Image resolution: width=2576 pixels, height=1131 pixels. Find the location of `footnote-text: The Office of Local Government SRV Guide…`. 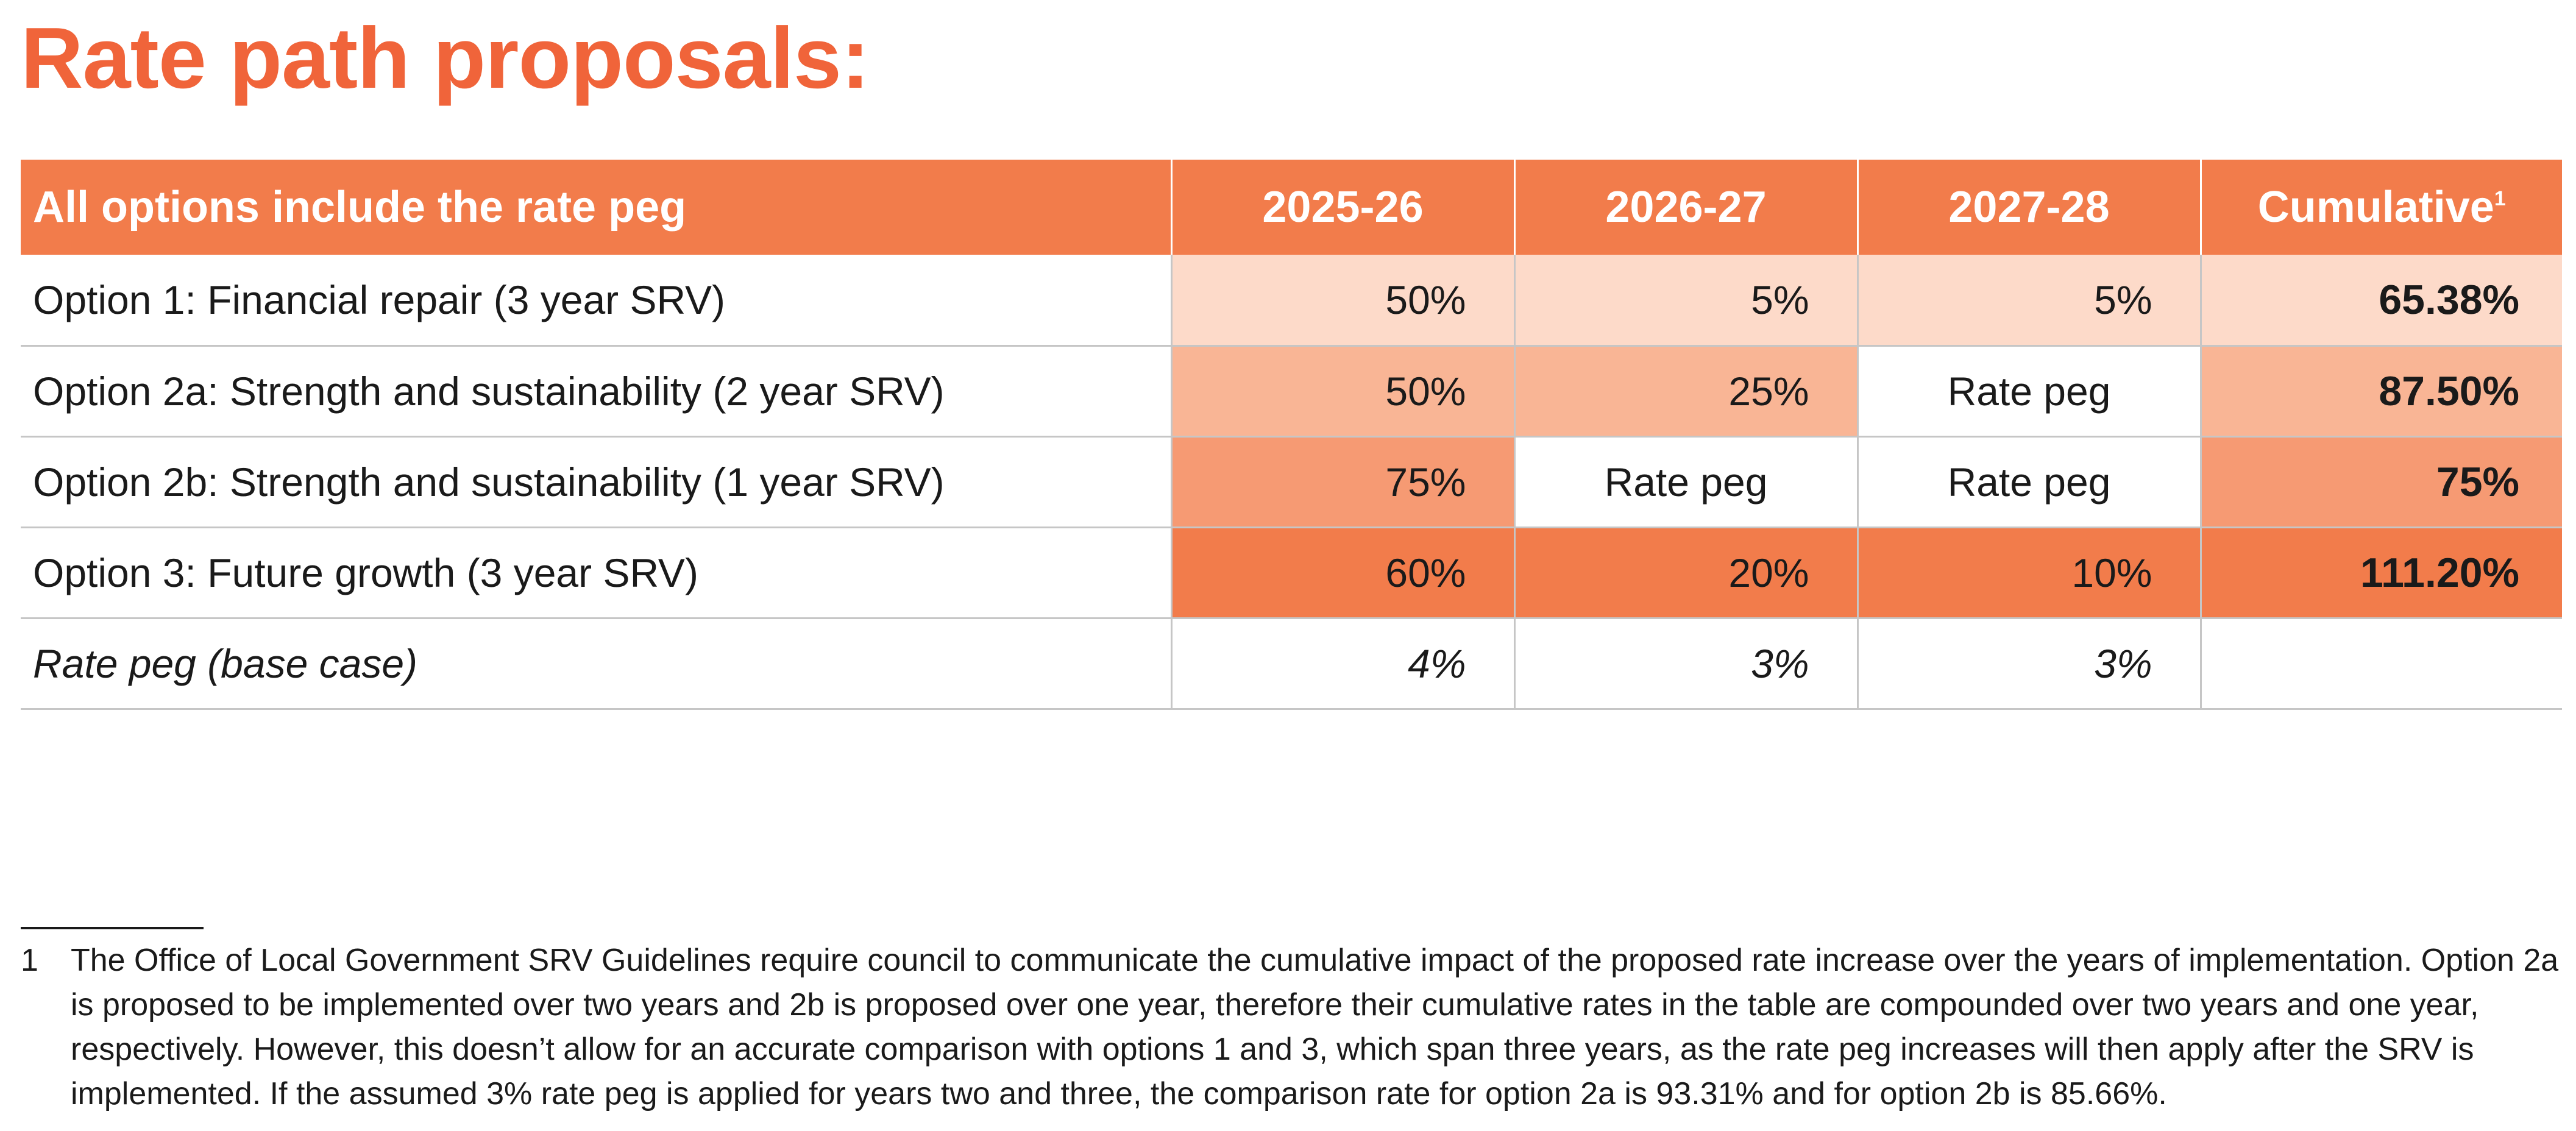

footnote-text: The Office of Local Government SRV Guide… is located at coordinates (1315, 1027).